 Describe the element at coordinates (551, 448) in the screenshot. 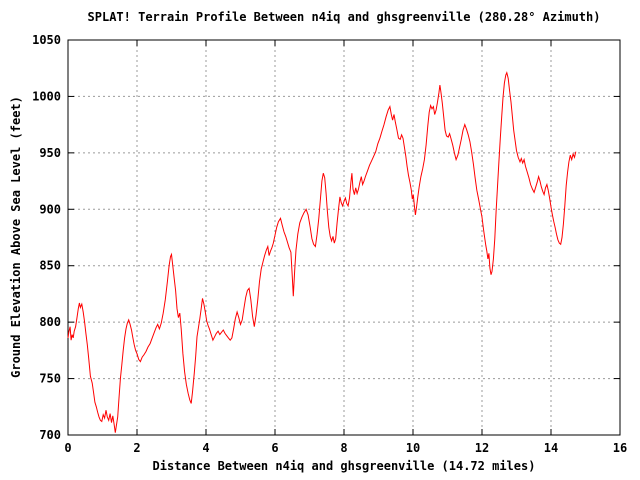

I see `x-tick-label: 14` at that location.